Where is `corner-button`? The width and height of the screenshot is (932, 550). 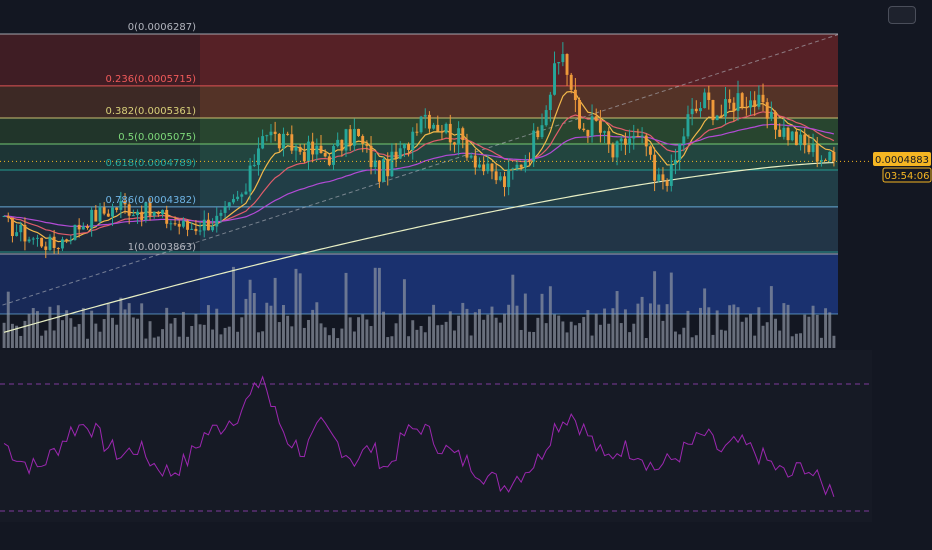
corner-button is located at coordinates (902, 15).